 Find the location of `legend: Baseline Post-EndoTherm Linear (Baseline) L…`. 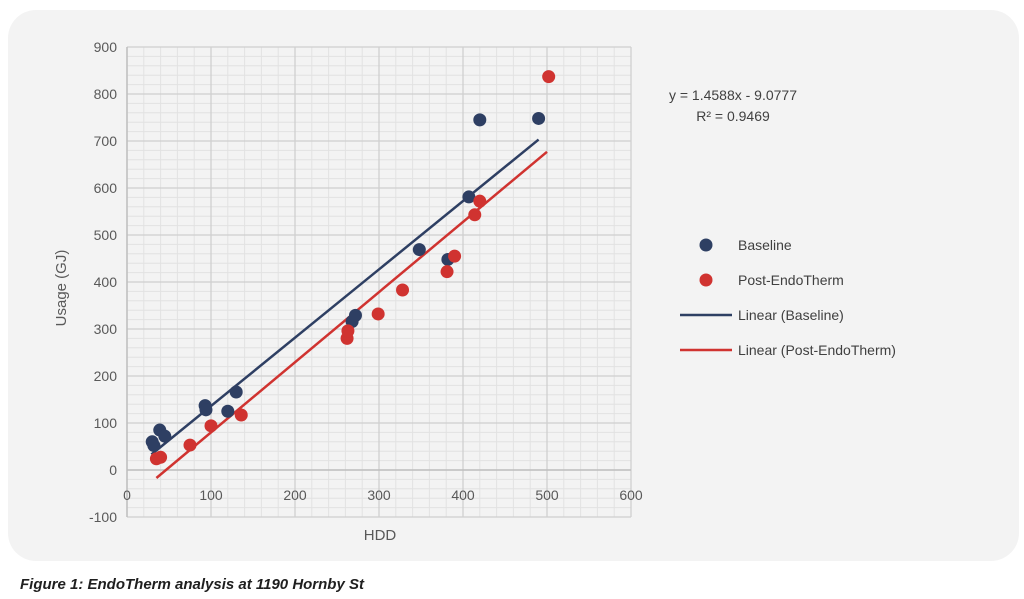

legend: Baseline Post-EndoTherm Linear (Baseline) L… is located at coordinates (788, 297).